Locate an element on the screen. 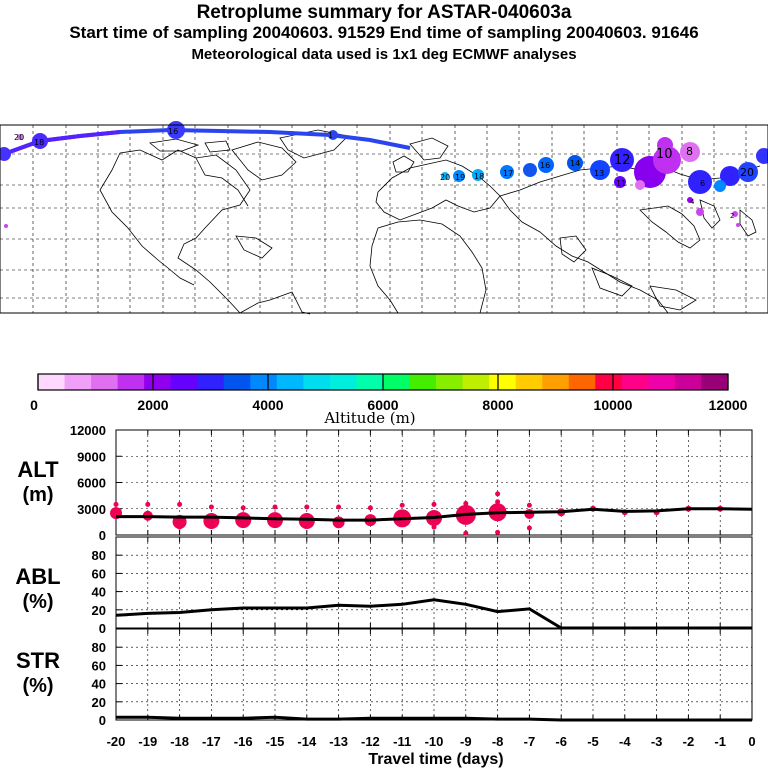  track-label: 20 is located at coordinates (747, 172).